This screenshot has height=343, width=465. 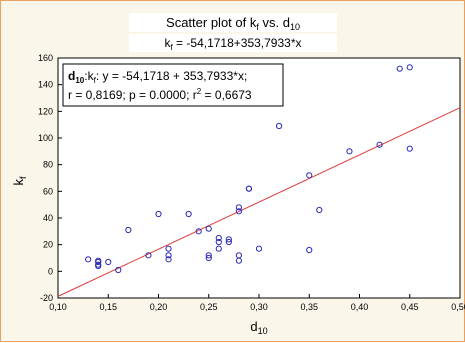 I want to click on chart-title: Scatter plot of kf vs. d10, so click(x=233, y=23).